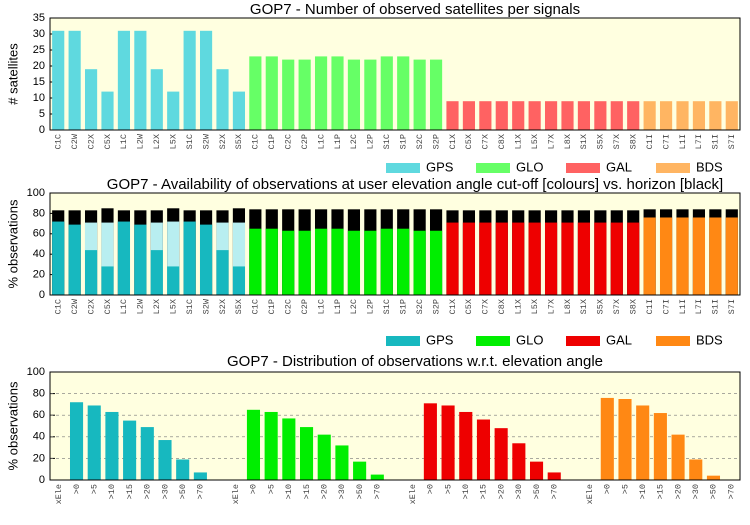  Describe the element at coordinates (666, 141) in the screenshot. I see `x-tick-label: C7I` at that location.